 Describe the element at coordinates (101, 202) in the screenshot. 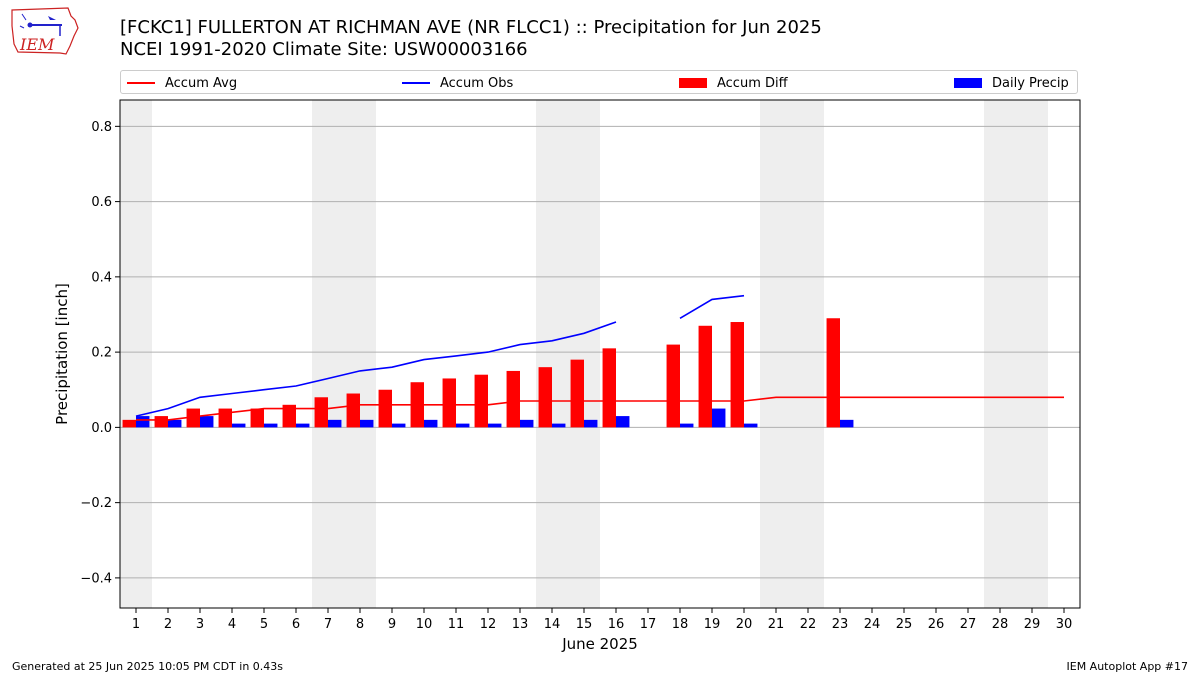

I see `y-tick-label: 0.6` at that location.